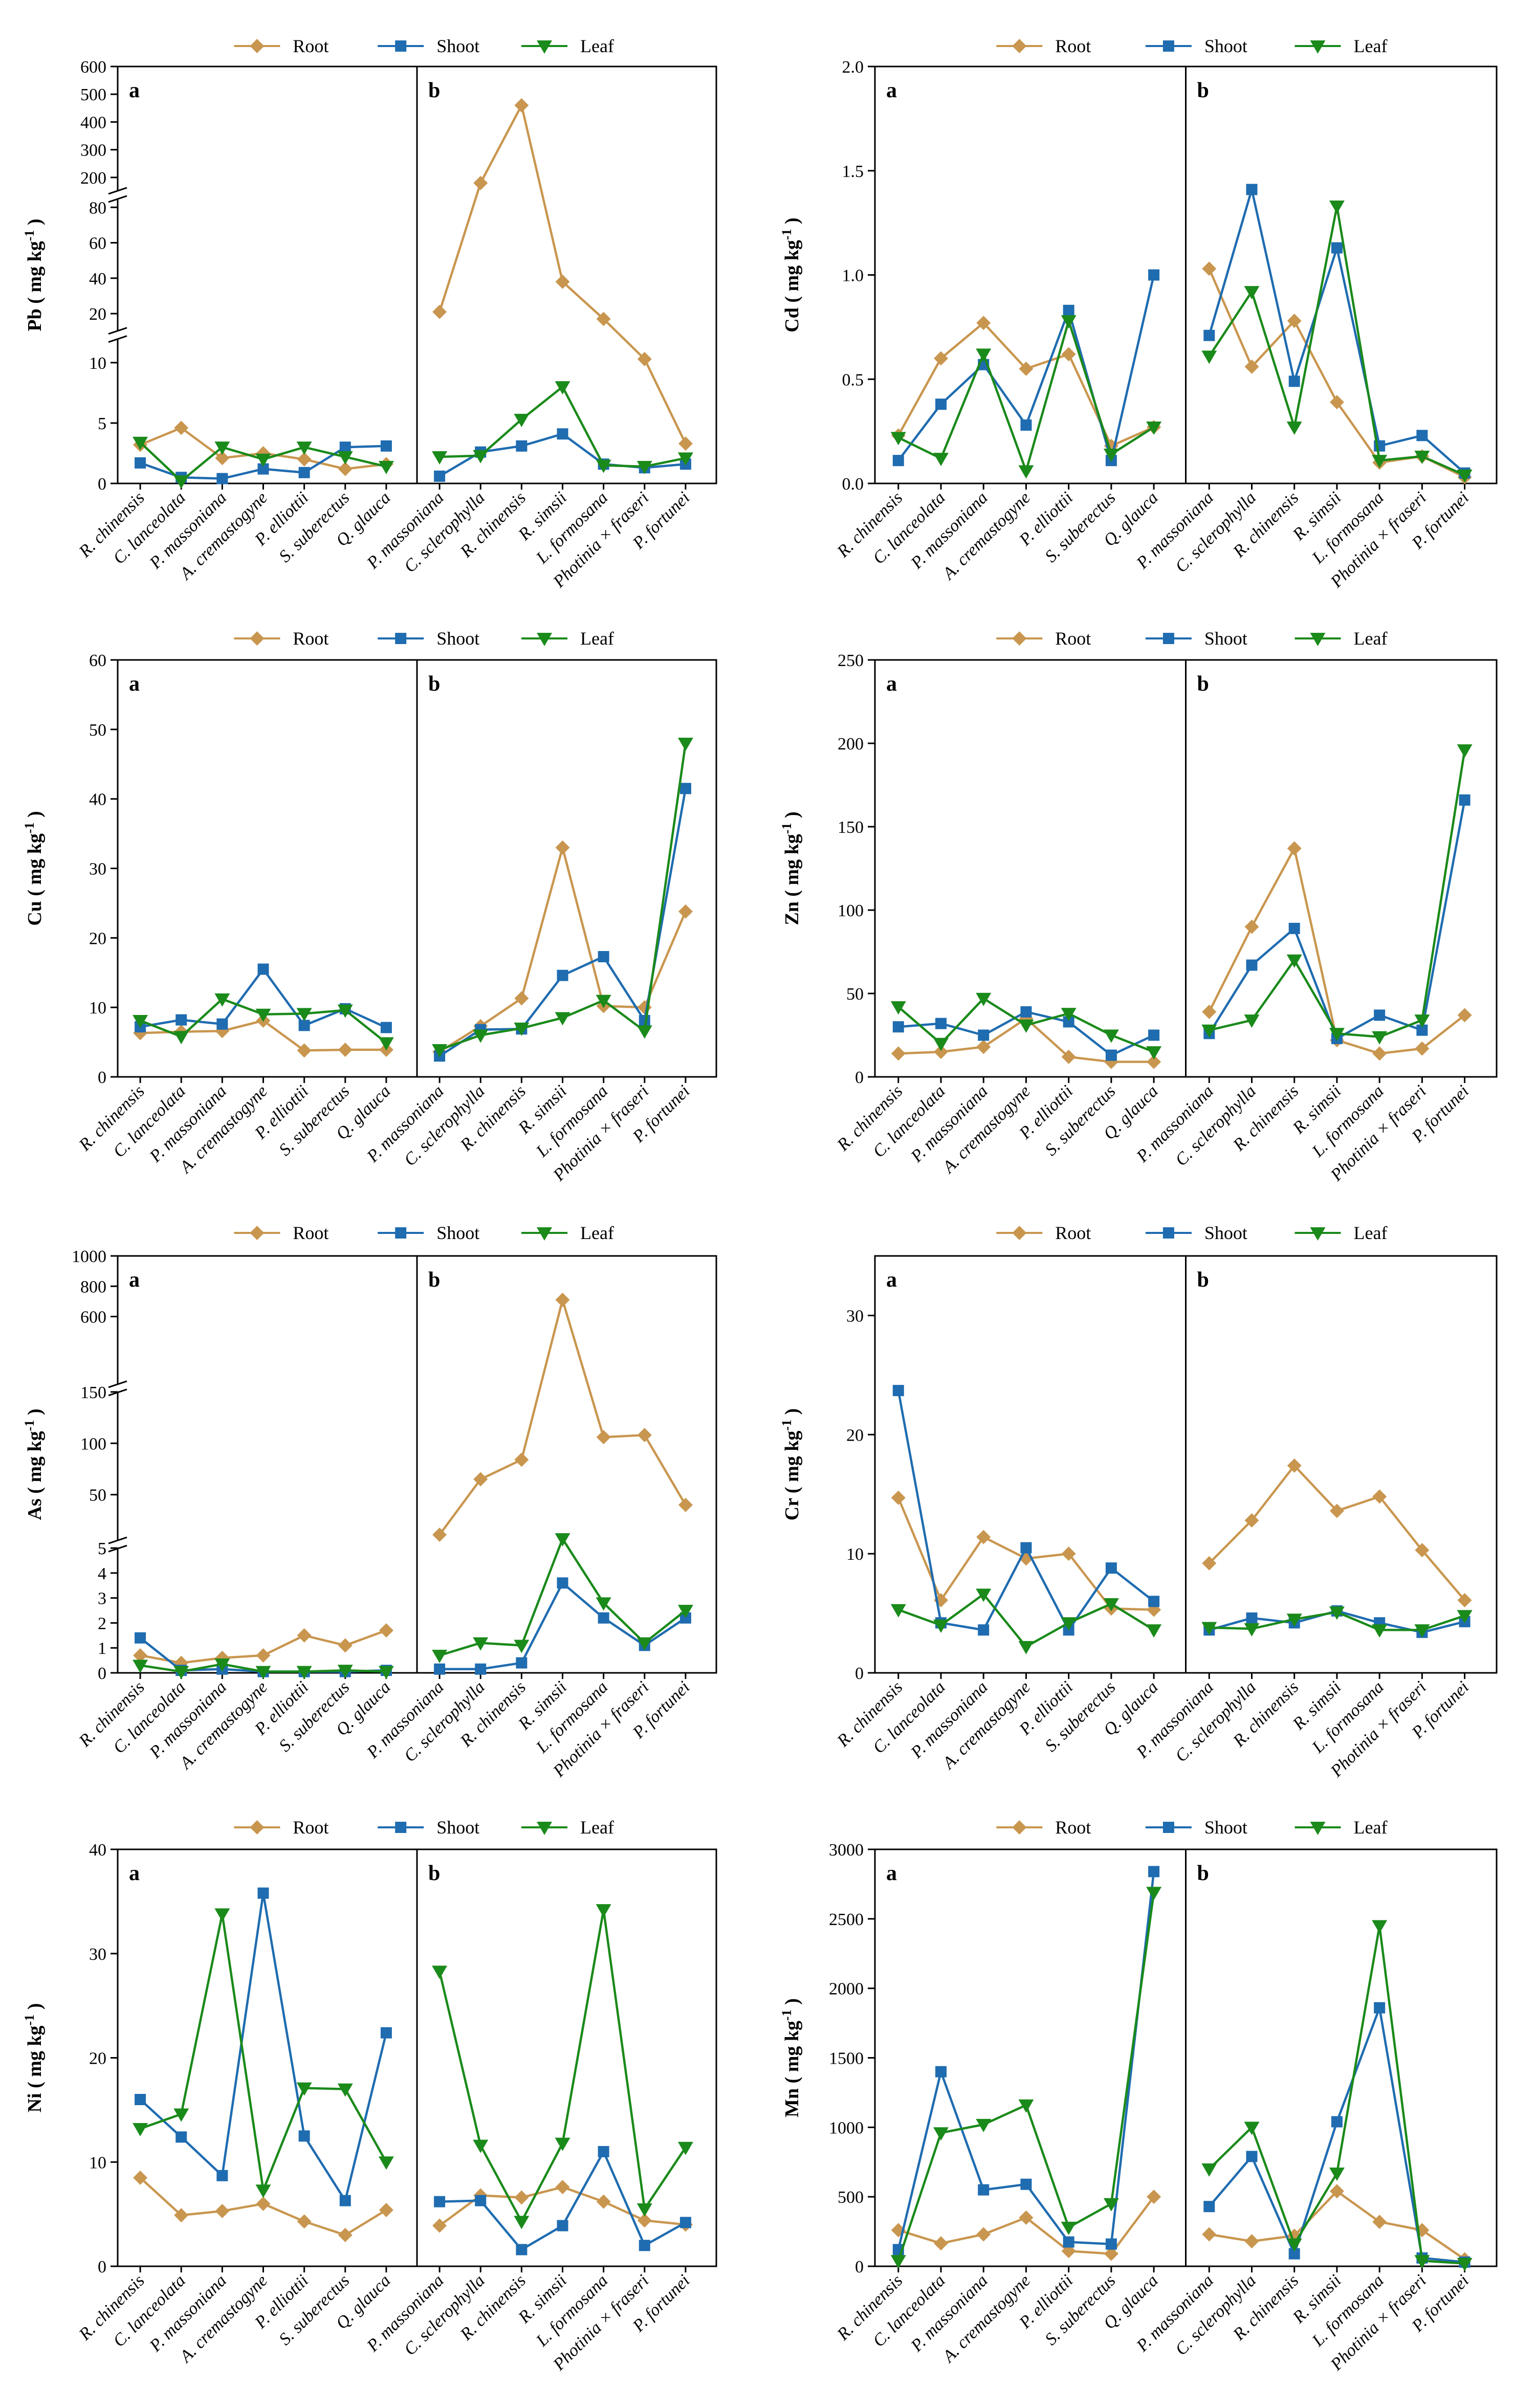  I want to click on y-tick-label: 0.5, so click(853, 379).